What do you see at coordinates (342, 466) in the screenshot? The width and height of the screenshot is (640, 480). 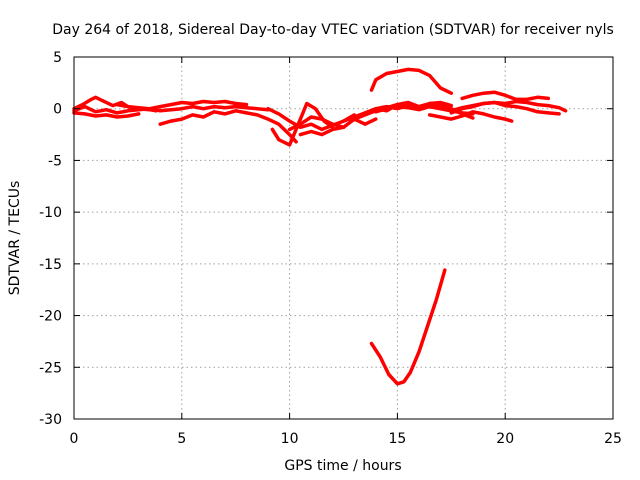 I see `x-axis-label: GPS time / hours` at bounding box center [342, 466].